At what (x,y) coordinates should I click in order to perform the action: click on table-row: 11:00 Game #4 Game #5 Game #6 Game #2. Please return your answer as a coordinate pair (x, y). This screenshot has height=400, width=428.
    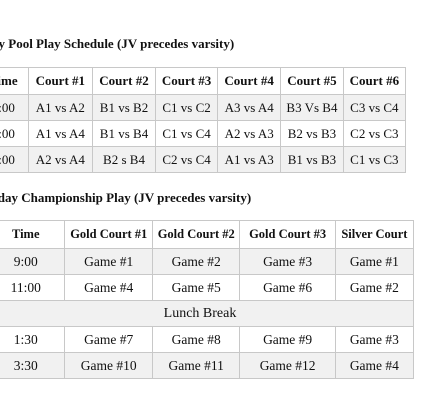
    Looking at the image, I should click on (207, 287).